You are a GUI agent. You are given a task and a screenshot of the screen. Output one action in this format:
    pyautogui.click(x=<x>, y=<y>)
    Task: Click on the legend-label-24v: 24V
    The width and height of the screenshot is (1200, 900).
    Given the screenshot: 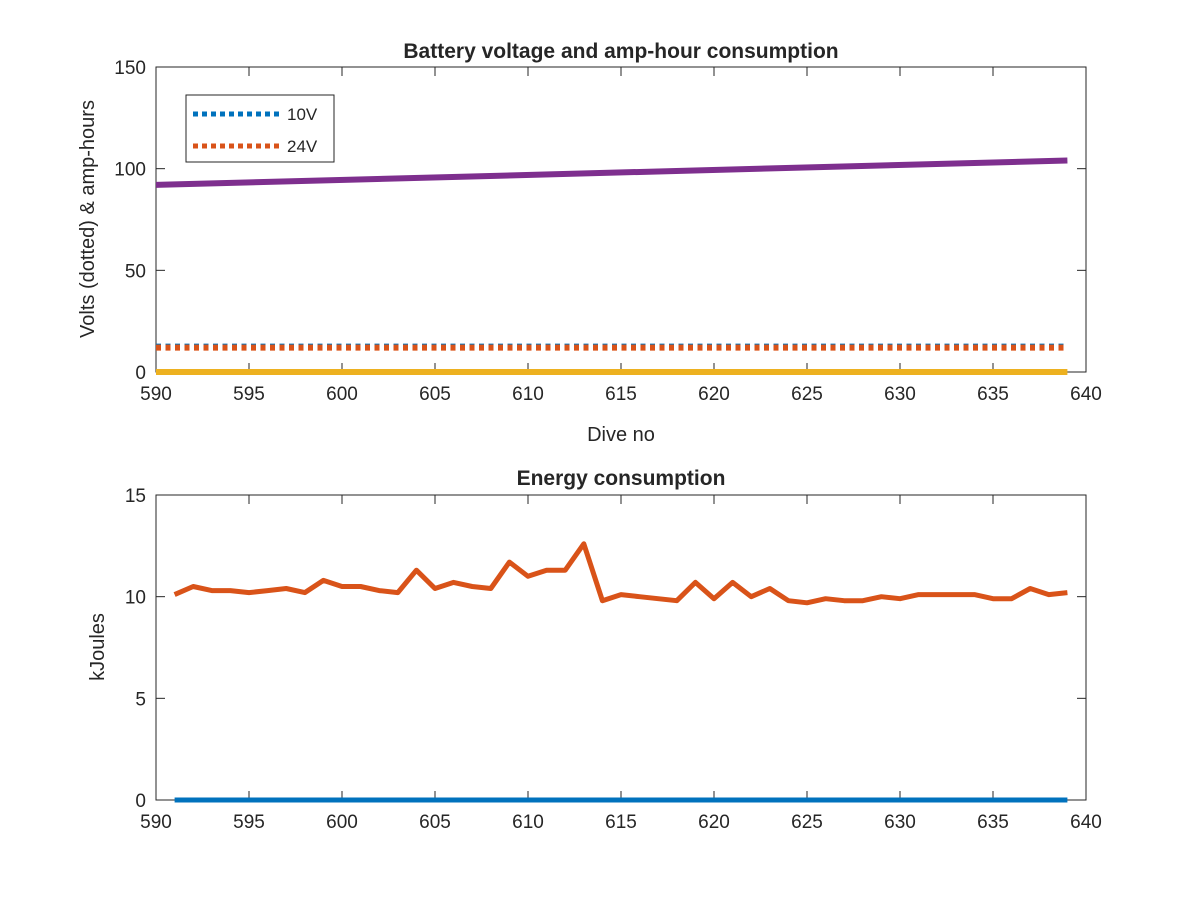 What is the action you would take?
    pyautogui.click(x=302, y=146)
    